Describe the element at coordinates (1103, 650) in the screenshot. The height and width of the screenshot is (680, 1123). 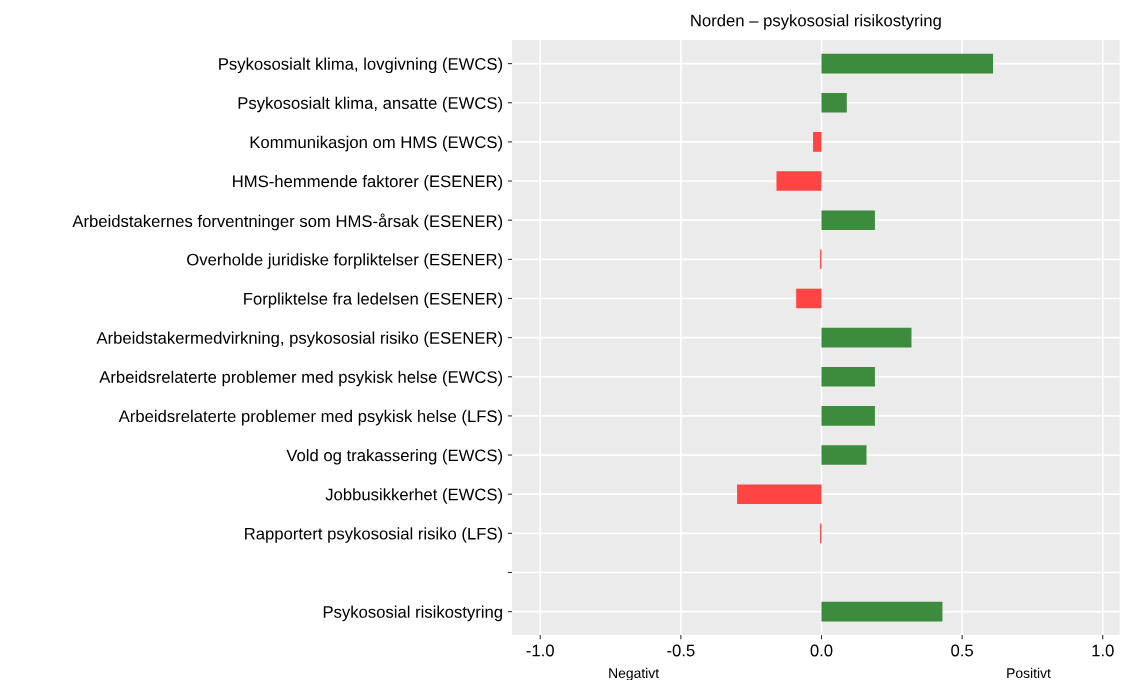
I see `x-tick-label: 1.0` at that location.